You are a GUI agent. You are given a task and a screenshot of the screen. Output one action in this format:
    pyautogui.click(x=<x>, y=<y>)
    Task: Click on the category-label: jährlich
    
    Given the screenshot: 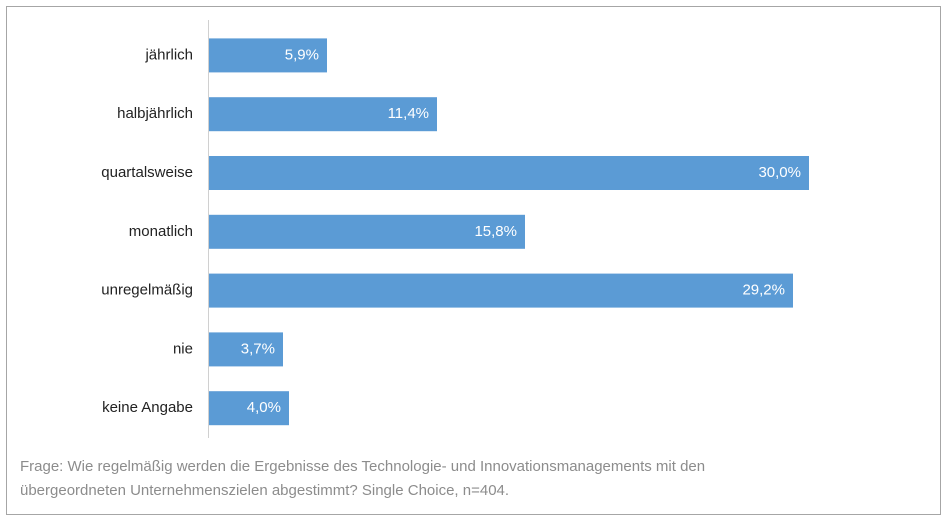 What is the action you would take?
    pyautogui.click(x=168, y=54)
    